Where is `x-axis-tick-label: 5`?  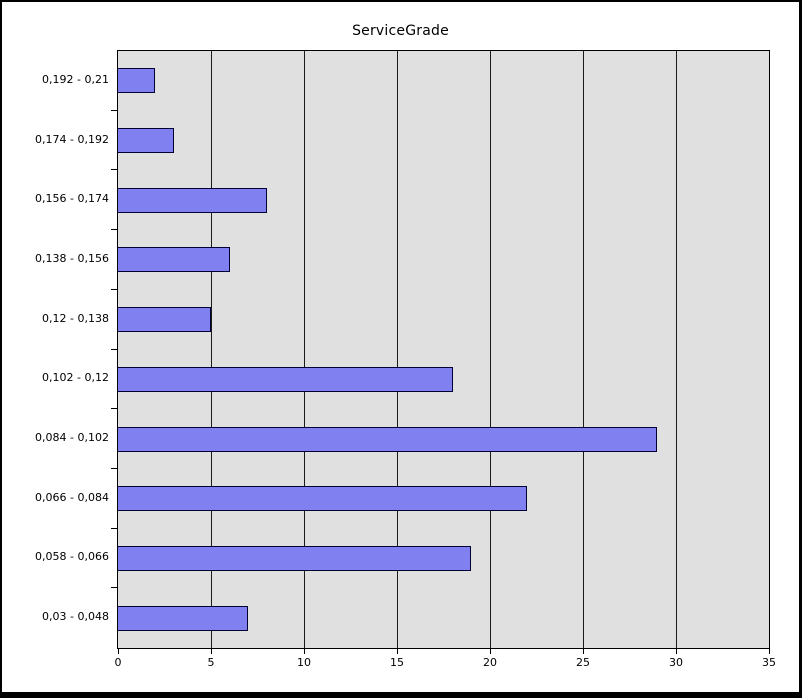 x-axis-tick-label: 5 is located at coordinates (211, 662).